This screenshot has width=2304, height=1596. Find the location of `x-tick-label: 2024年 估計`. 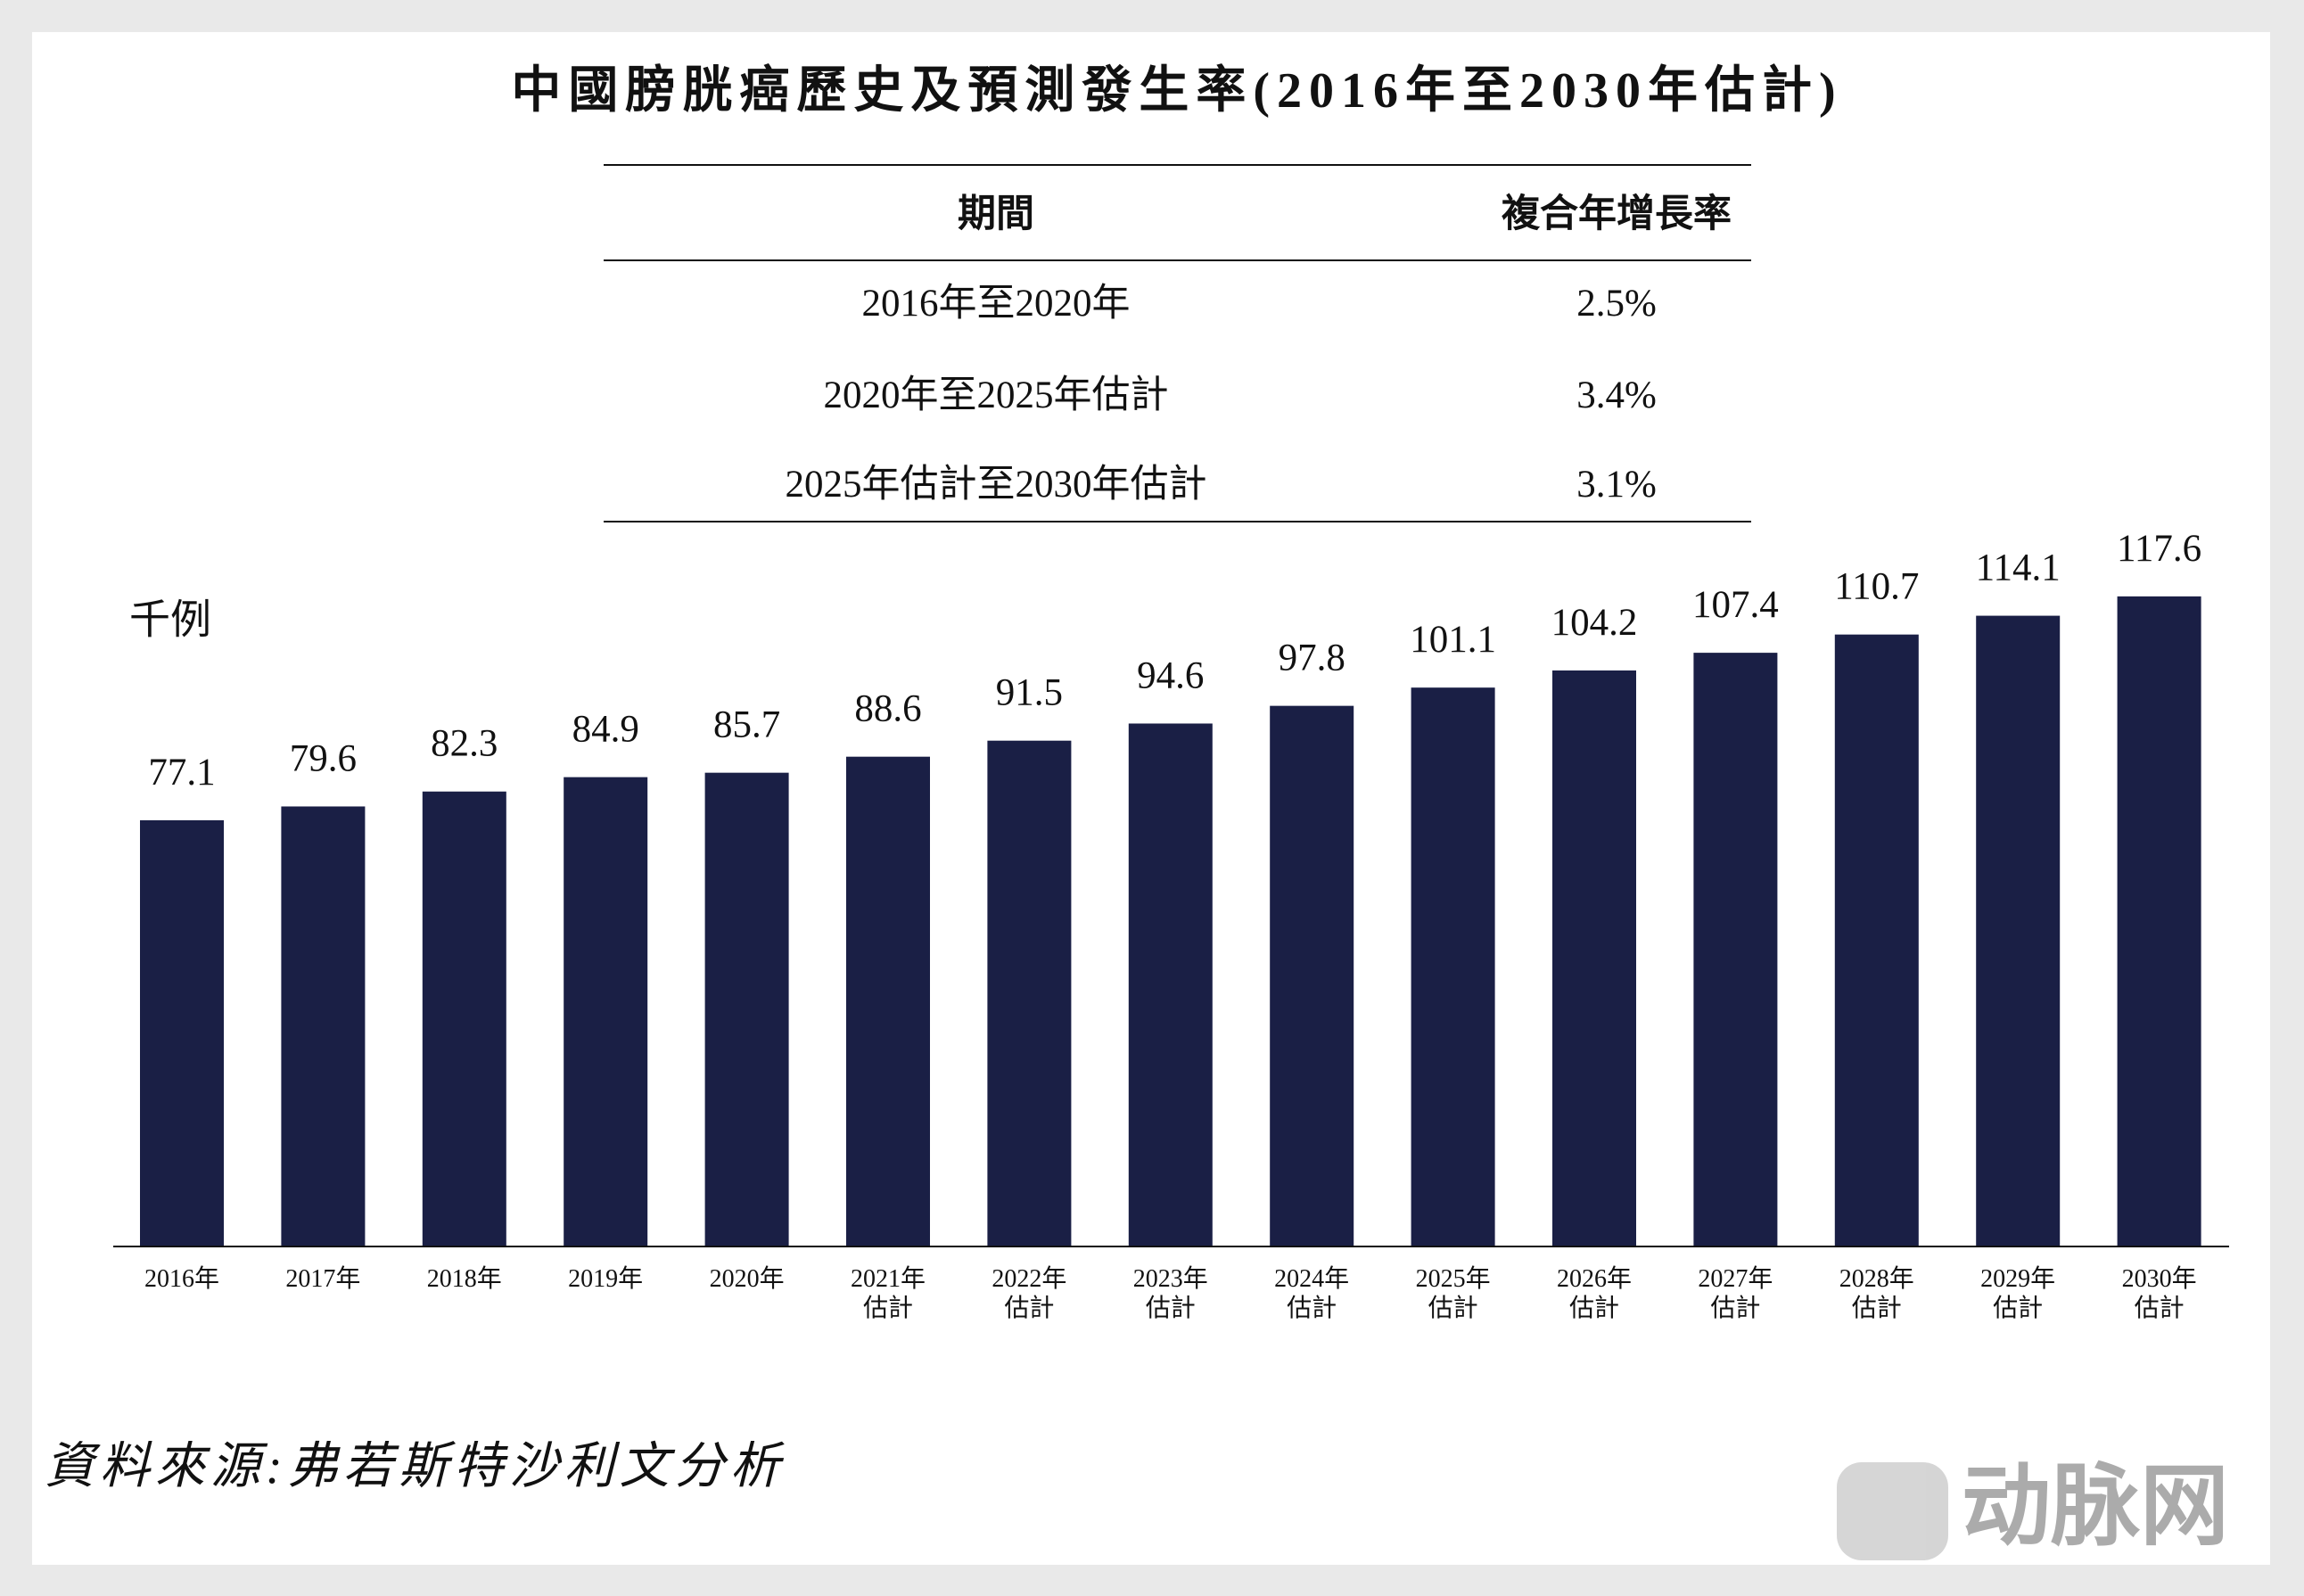

x-tick-label: 2024年 估計 is located at coordinates (1312, 1293).